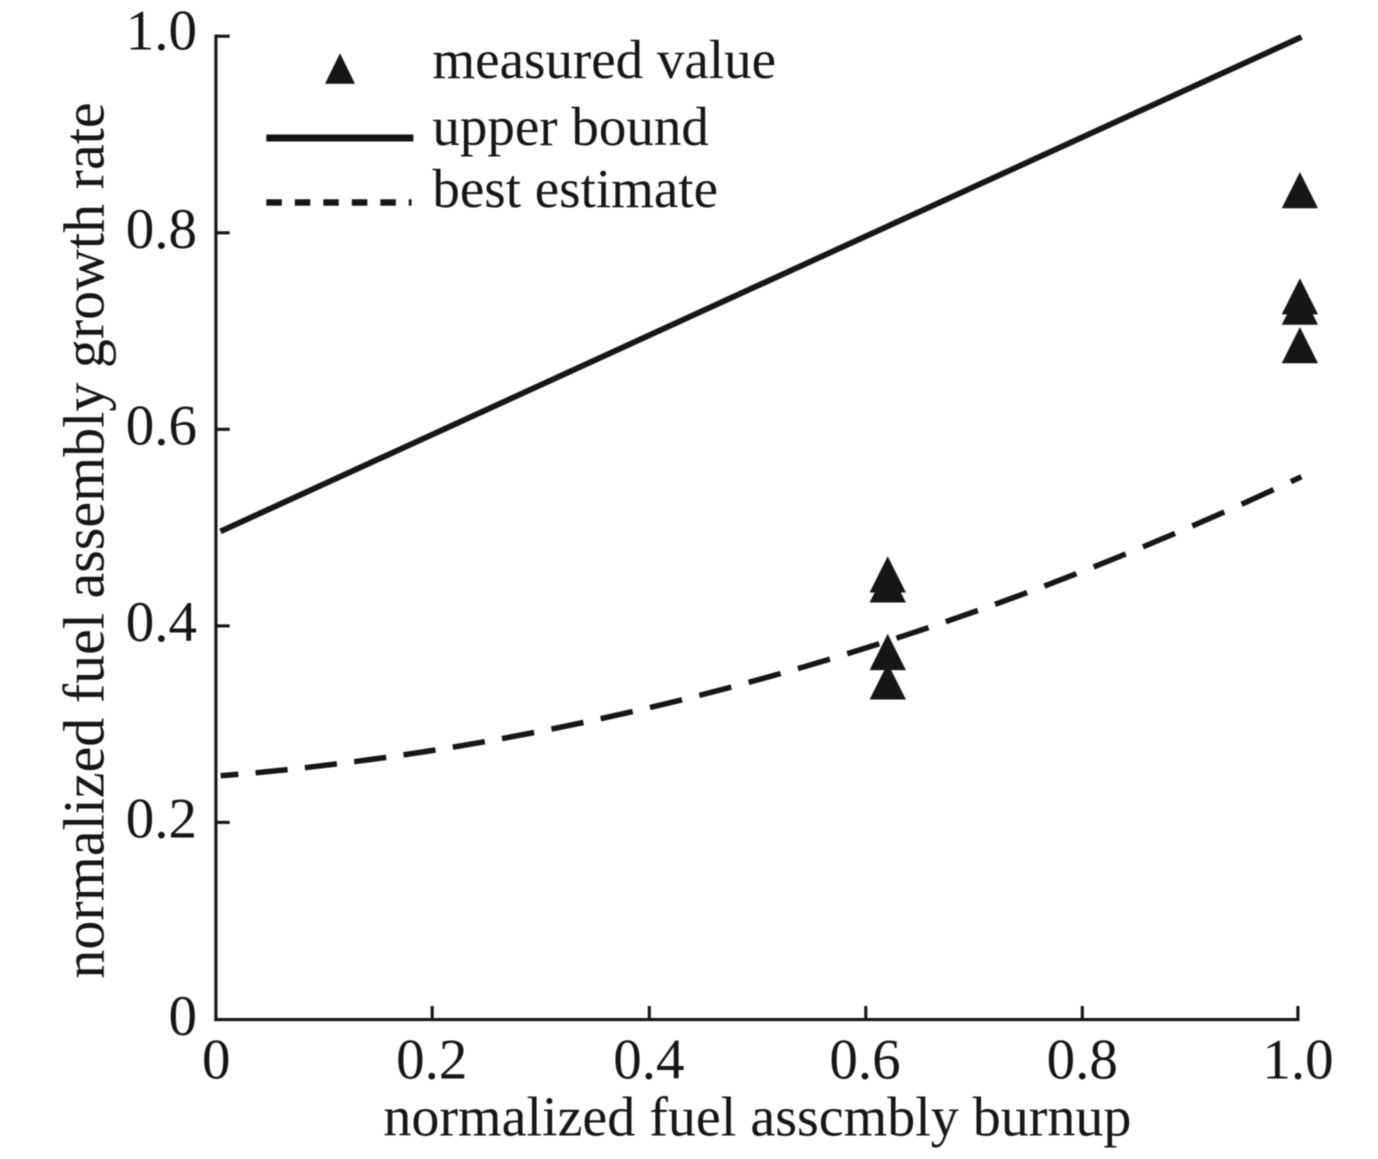 The height and width of the screenshot is (1159, 1378). What do you see at coordinates (570, 126) in the screenshot?
I see `svg-text: upper bound` at bounding box center [570, 126].